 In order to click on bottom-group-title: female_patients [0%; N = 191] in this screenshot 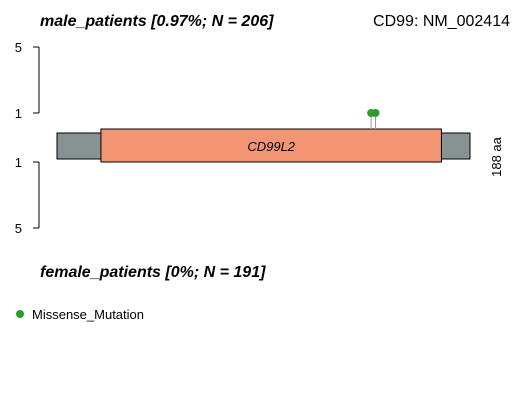, I will do `click(153, 272)`.